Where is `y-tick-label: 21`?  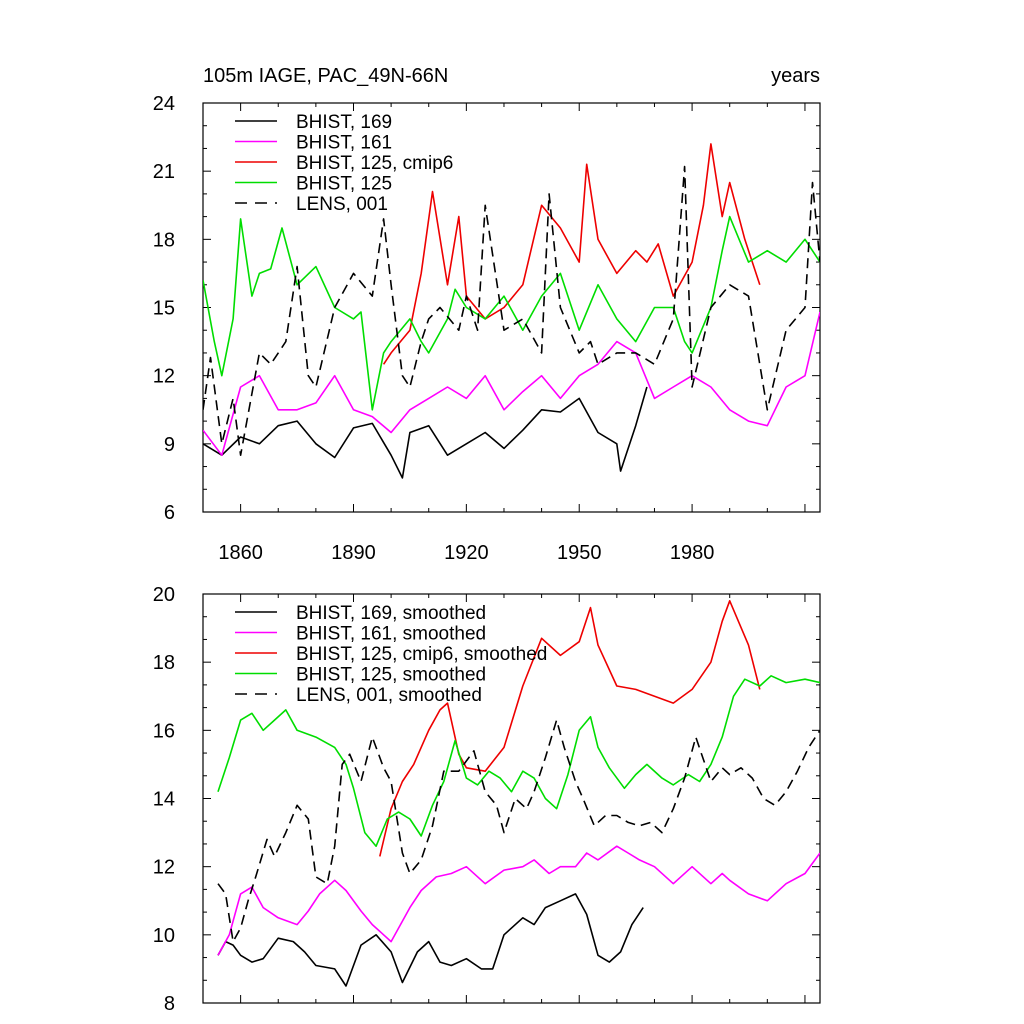 y-tick-label: 21 is located at coordinates (164, 172).